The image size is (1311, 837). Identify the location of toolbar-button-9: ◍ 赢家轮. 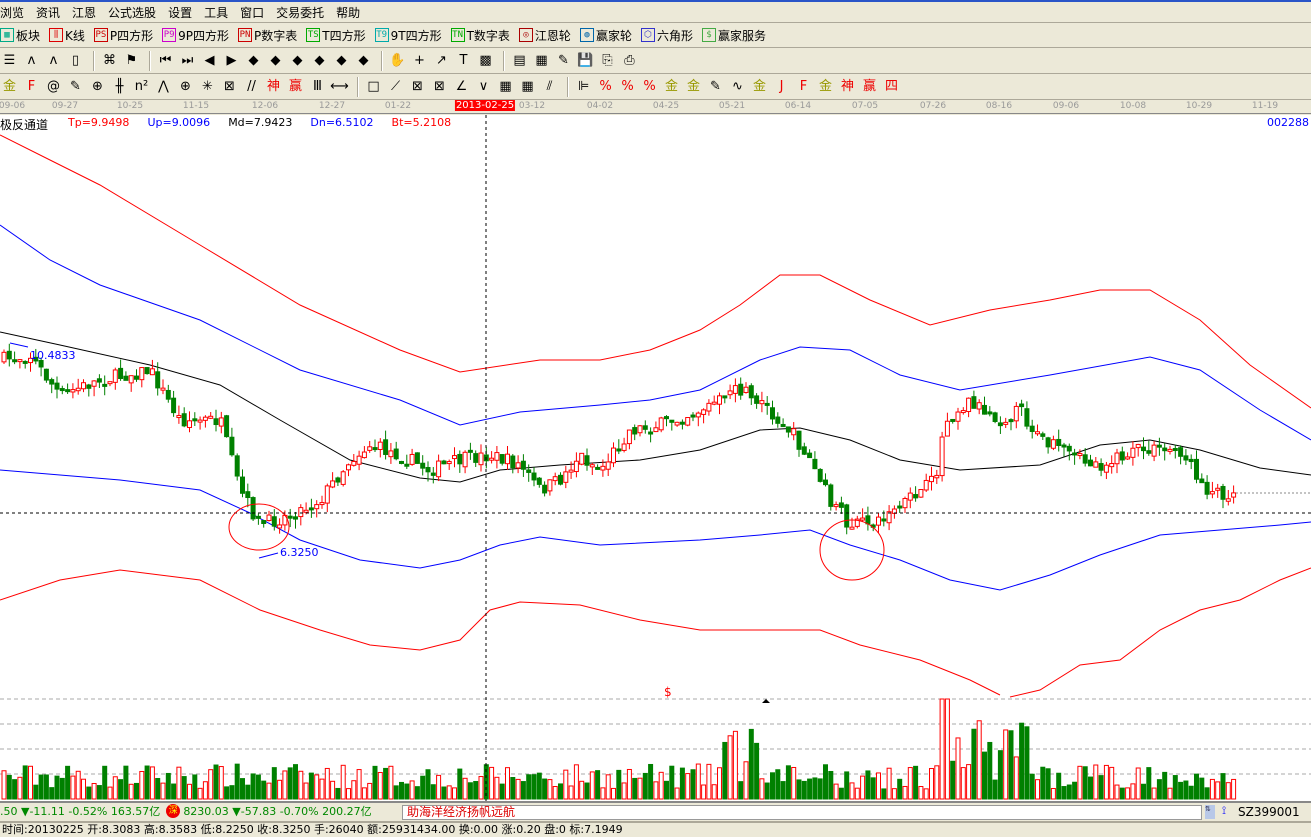
(605, 35).